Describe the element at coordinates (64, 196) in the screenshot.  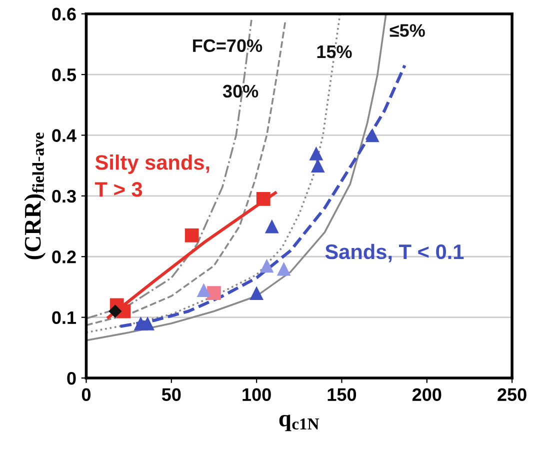
I see `y-tick-label: 0.3` at that location.